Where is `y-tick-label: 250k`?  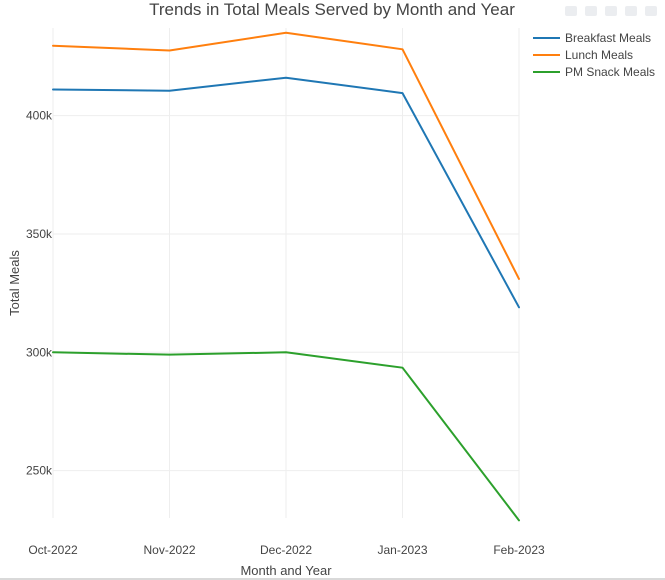
y-tick-label: 250k is located at coordinates (39, 471).